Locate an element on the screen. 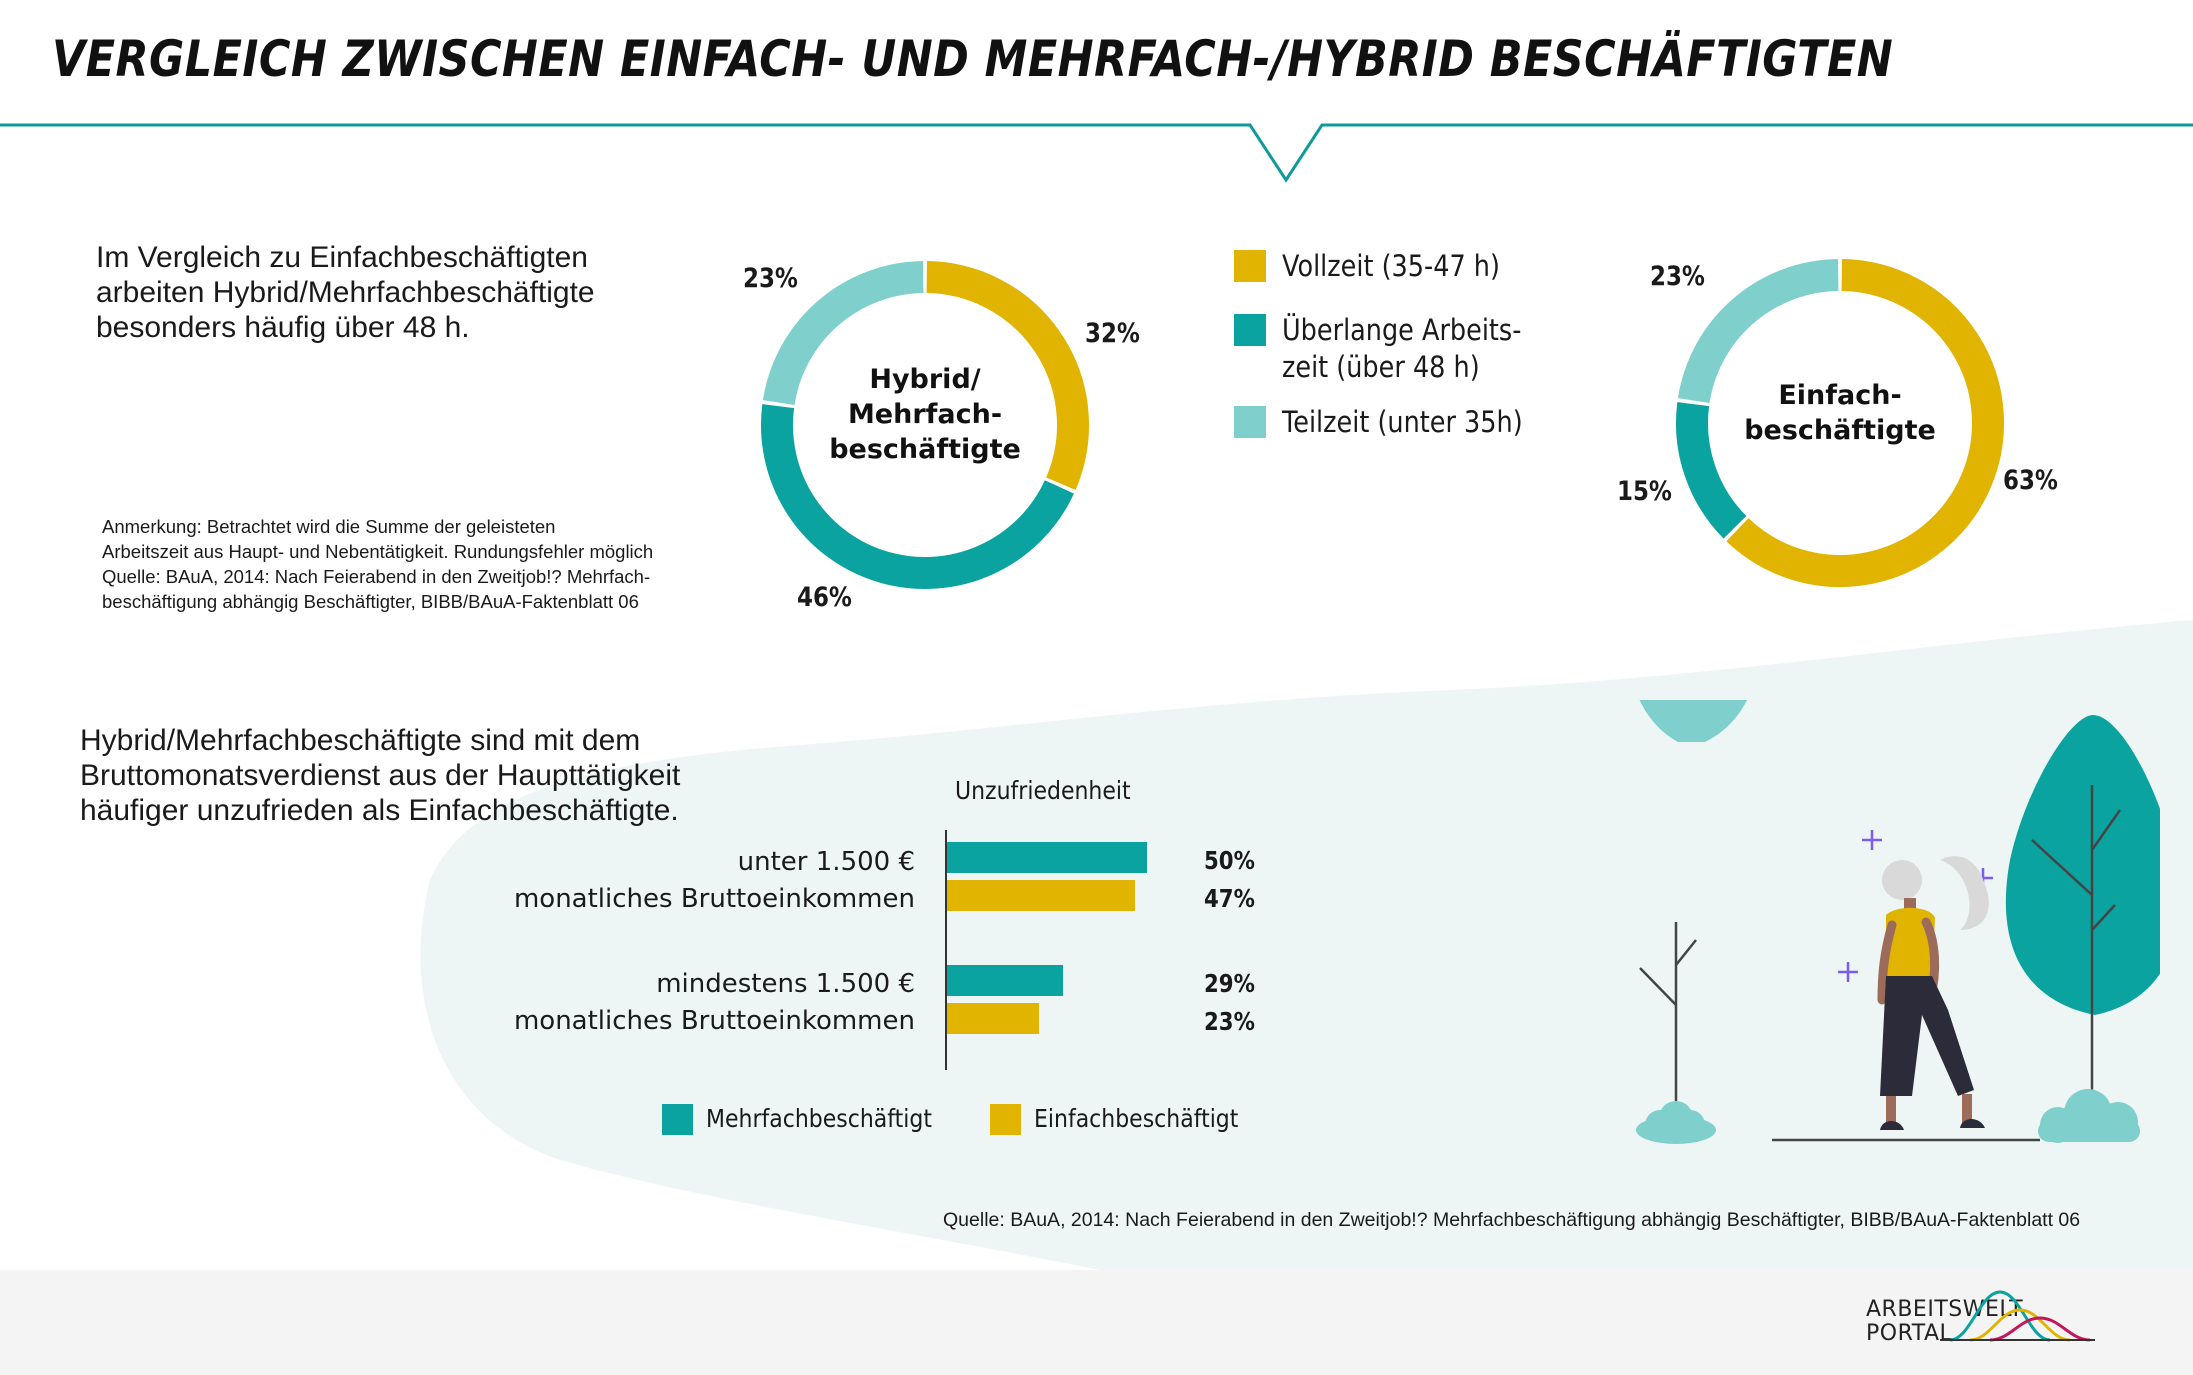 This screenshot has width=2193, height=1375. donut-hybrid-center-label: Hybrid/ Mehrfach- beschäftigte is located at coordinates (925, 414).